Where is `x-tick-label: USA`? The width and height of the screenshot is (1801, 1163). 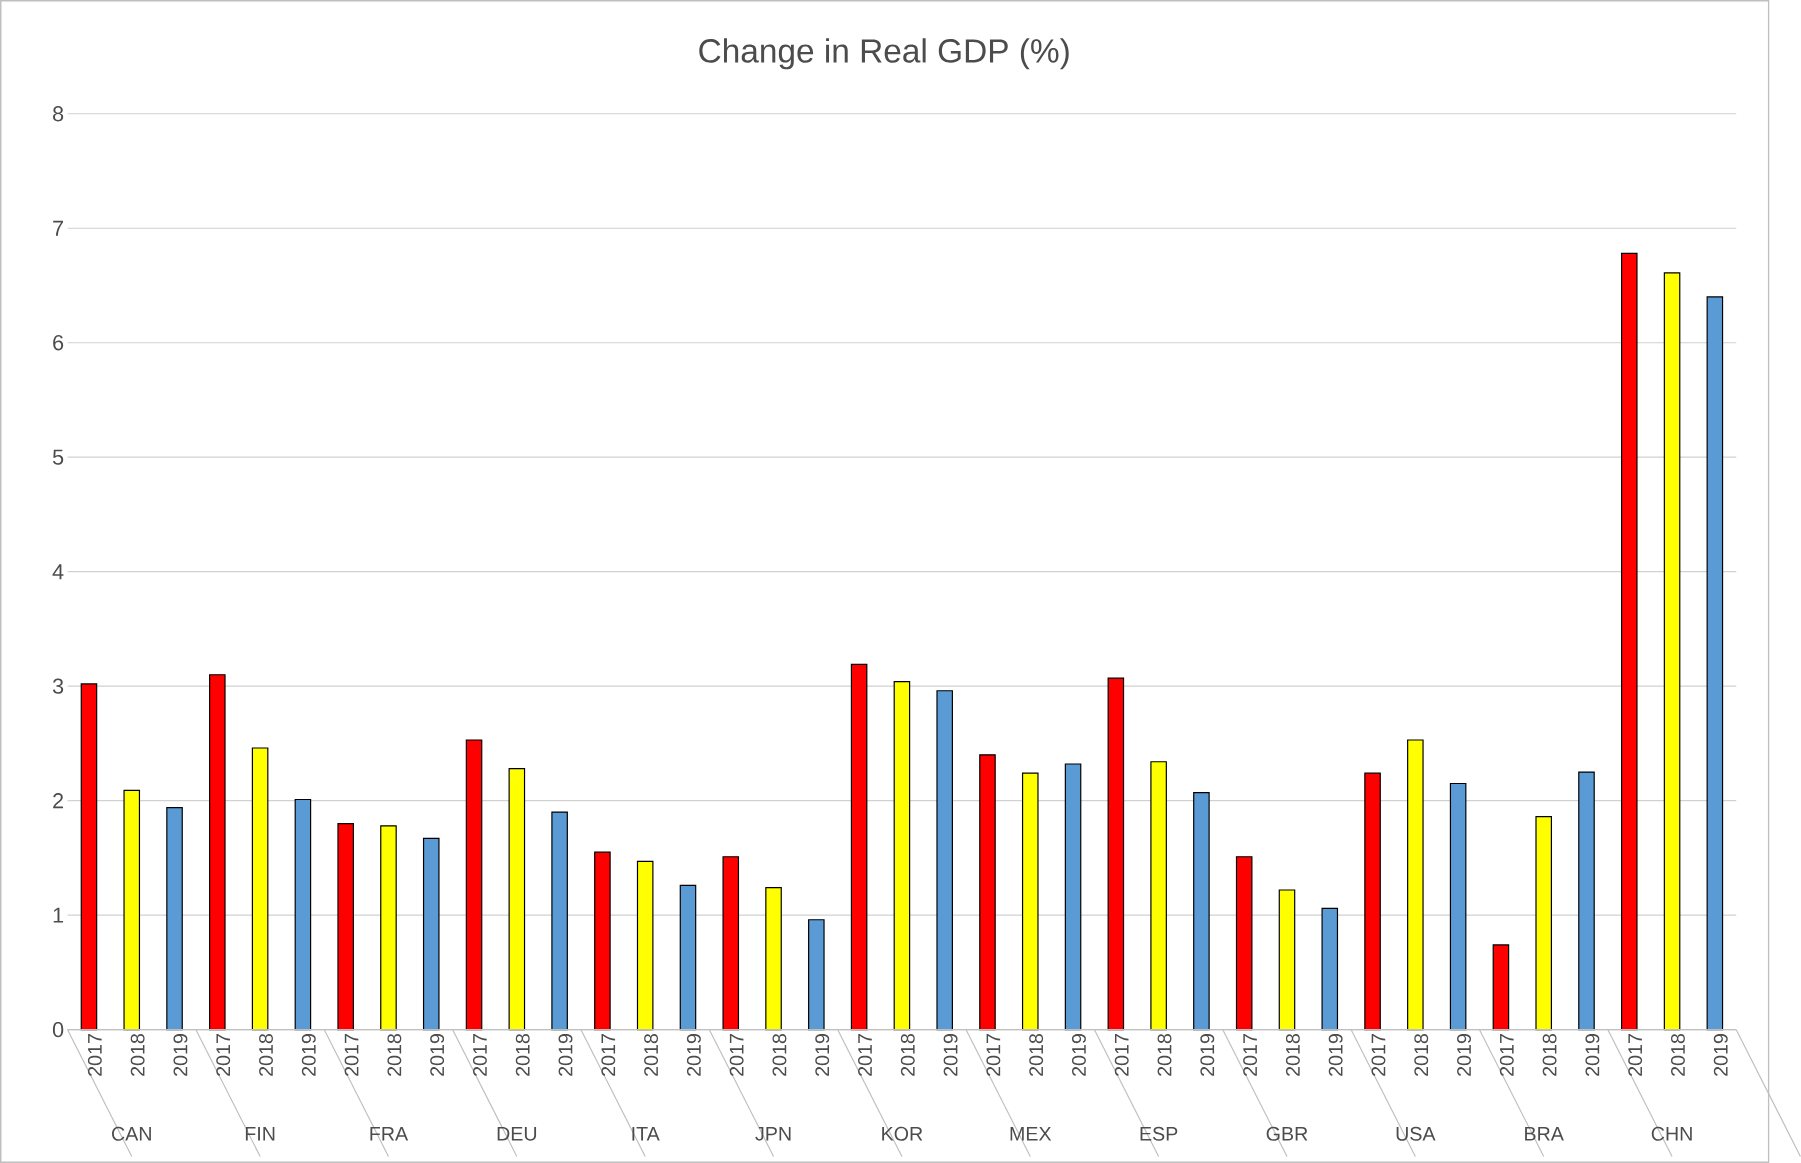 x-tick-label: USA is located at coordinates (1416, 1133).